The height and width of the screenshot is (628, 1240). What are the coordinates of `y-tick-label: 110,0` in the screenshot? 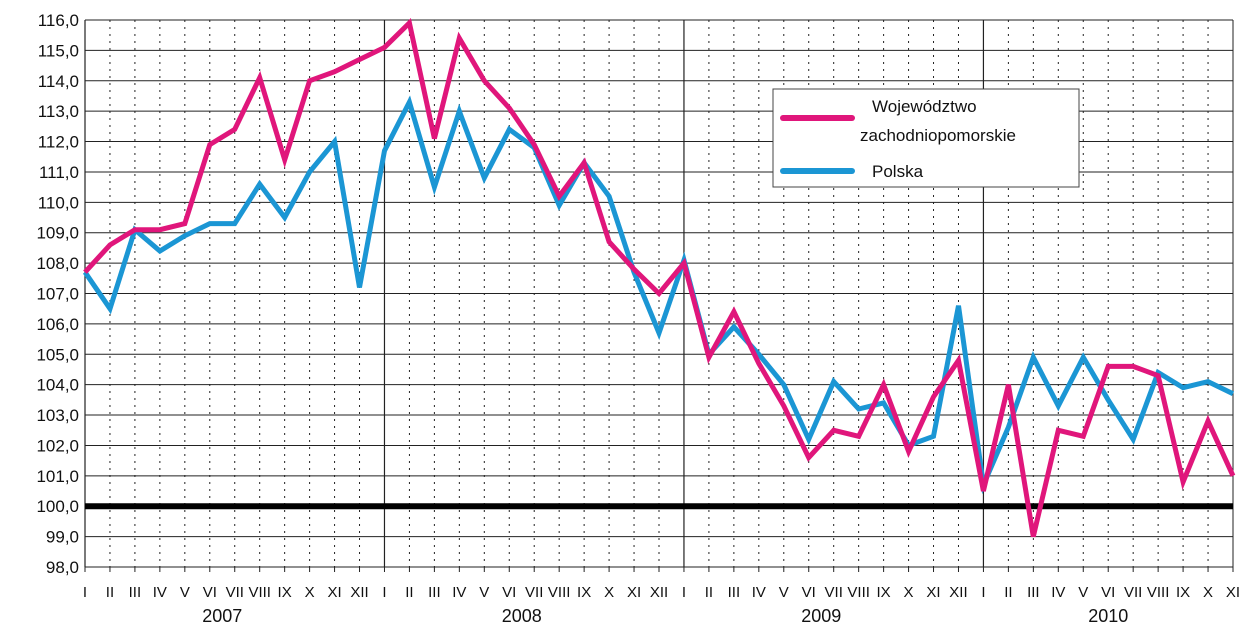 It's located at (58, 202).